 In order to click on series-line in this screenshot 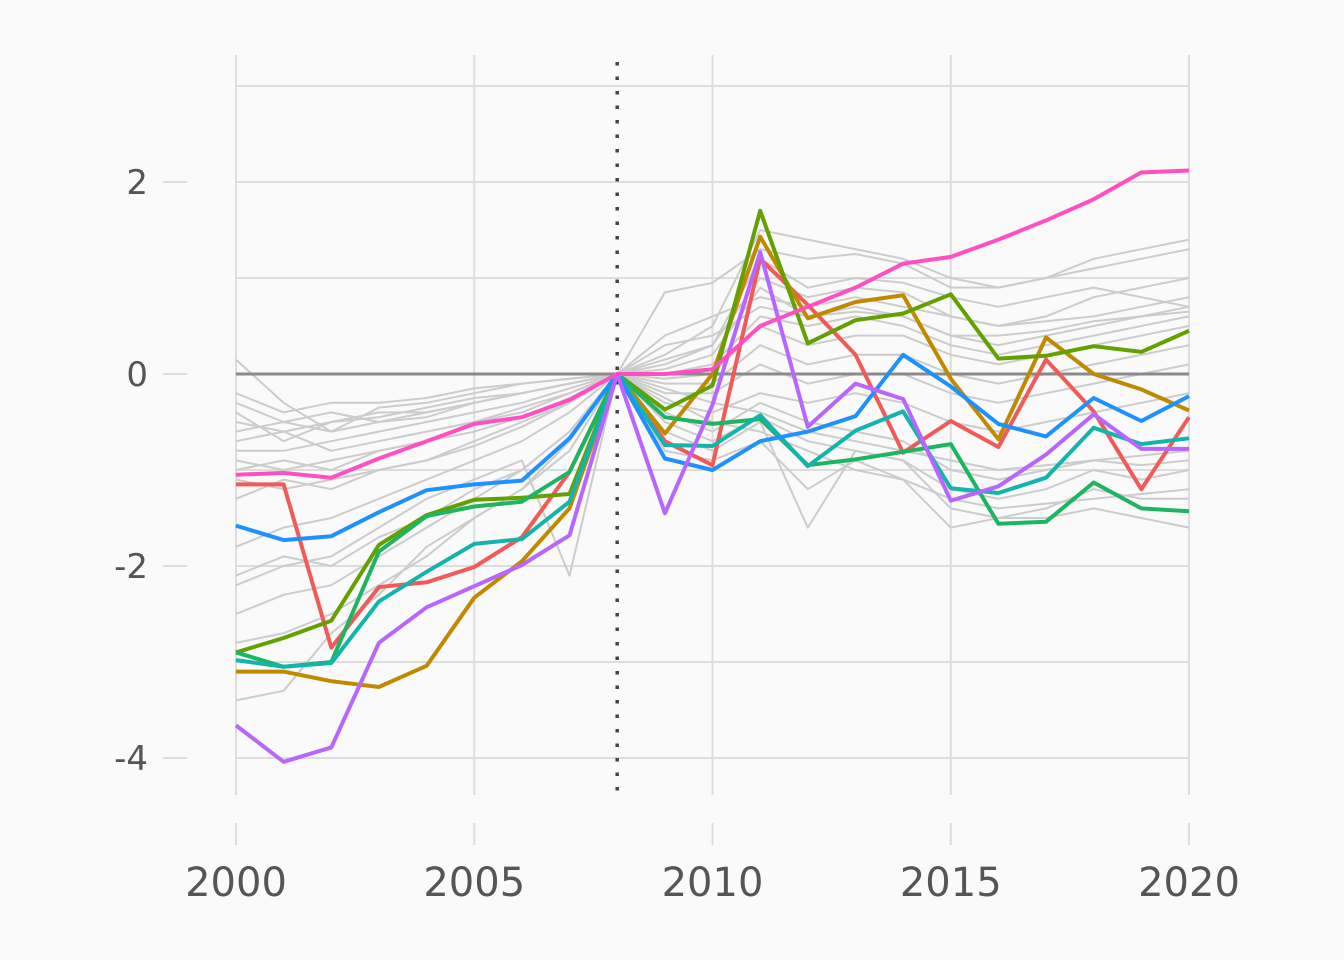, I will do `click(712, 447)`.